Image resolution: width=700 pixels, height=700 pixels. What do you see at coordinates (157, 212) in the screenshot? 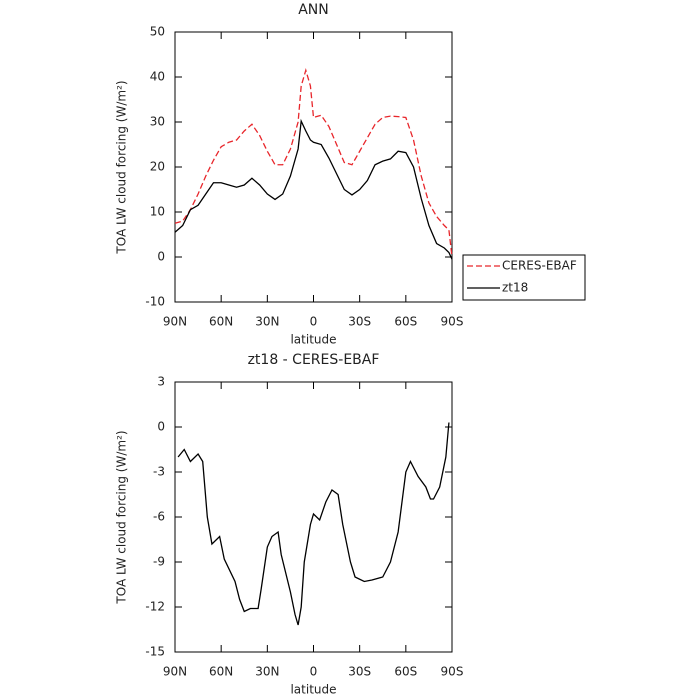
I see `y-tick-label: 10` at bounding box center [157, 212].